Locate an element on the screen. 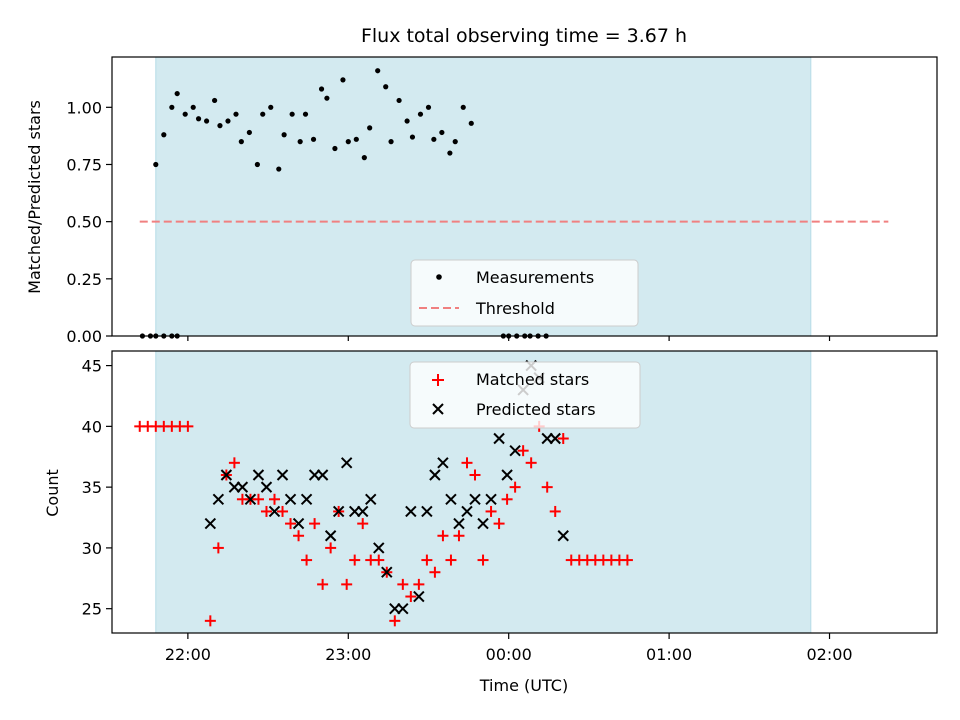  top-x-ticks is located at coordinates (509, 338).